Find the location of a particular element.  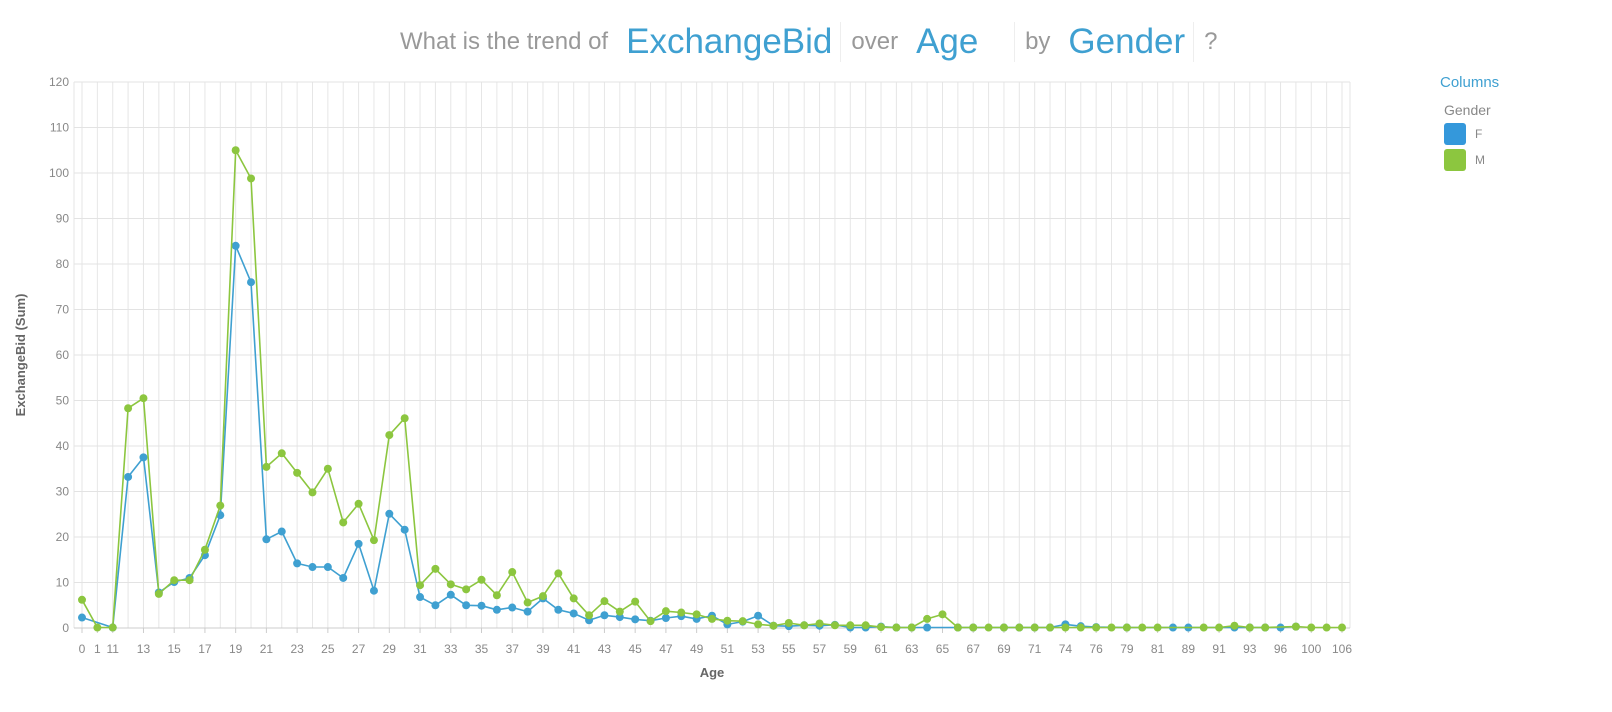

dimension-field-selector: Age is located at coordinates (962, 42).